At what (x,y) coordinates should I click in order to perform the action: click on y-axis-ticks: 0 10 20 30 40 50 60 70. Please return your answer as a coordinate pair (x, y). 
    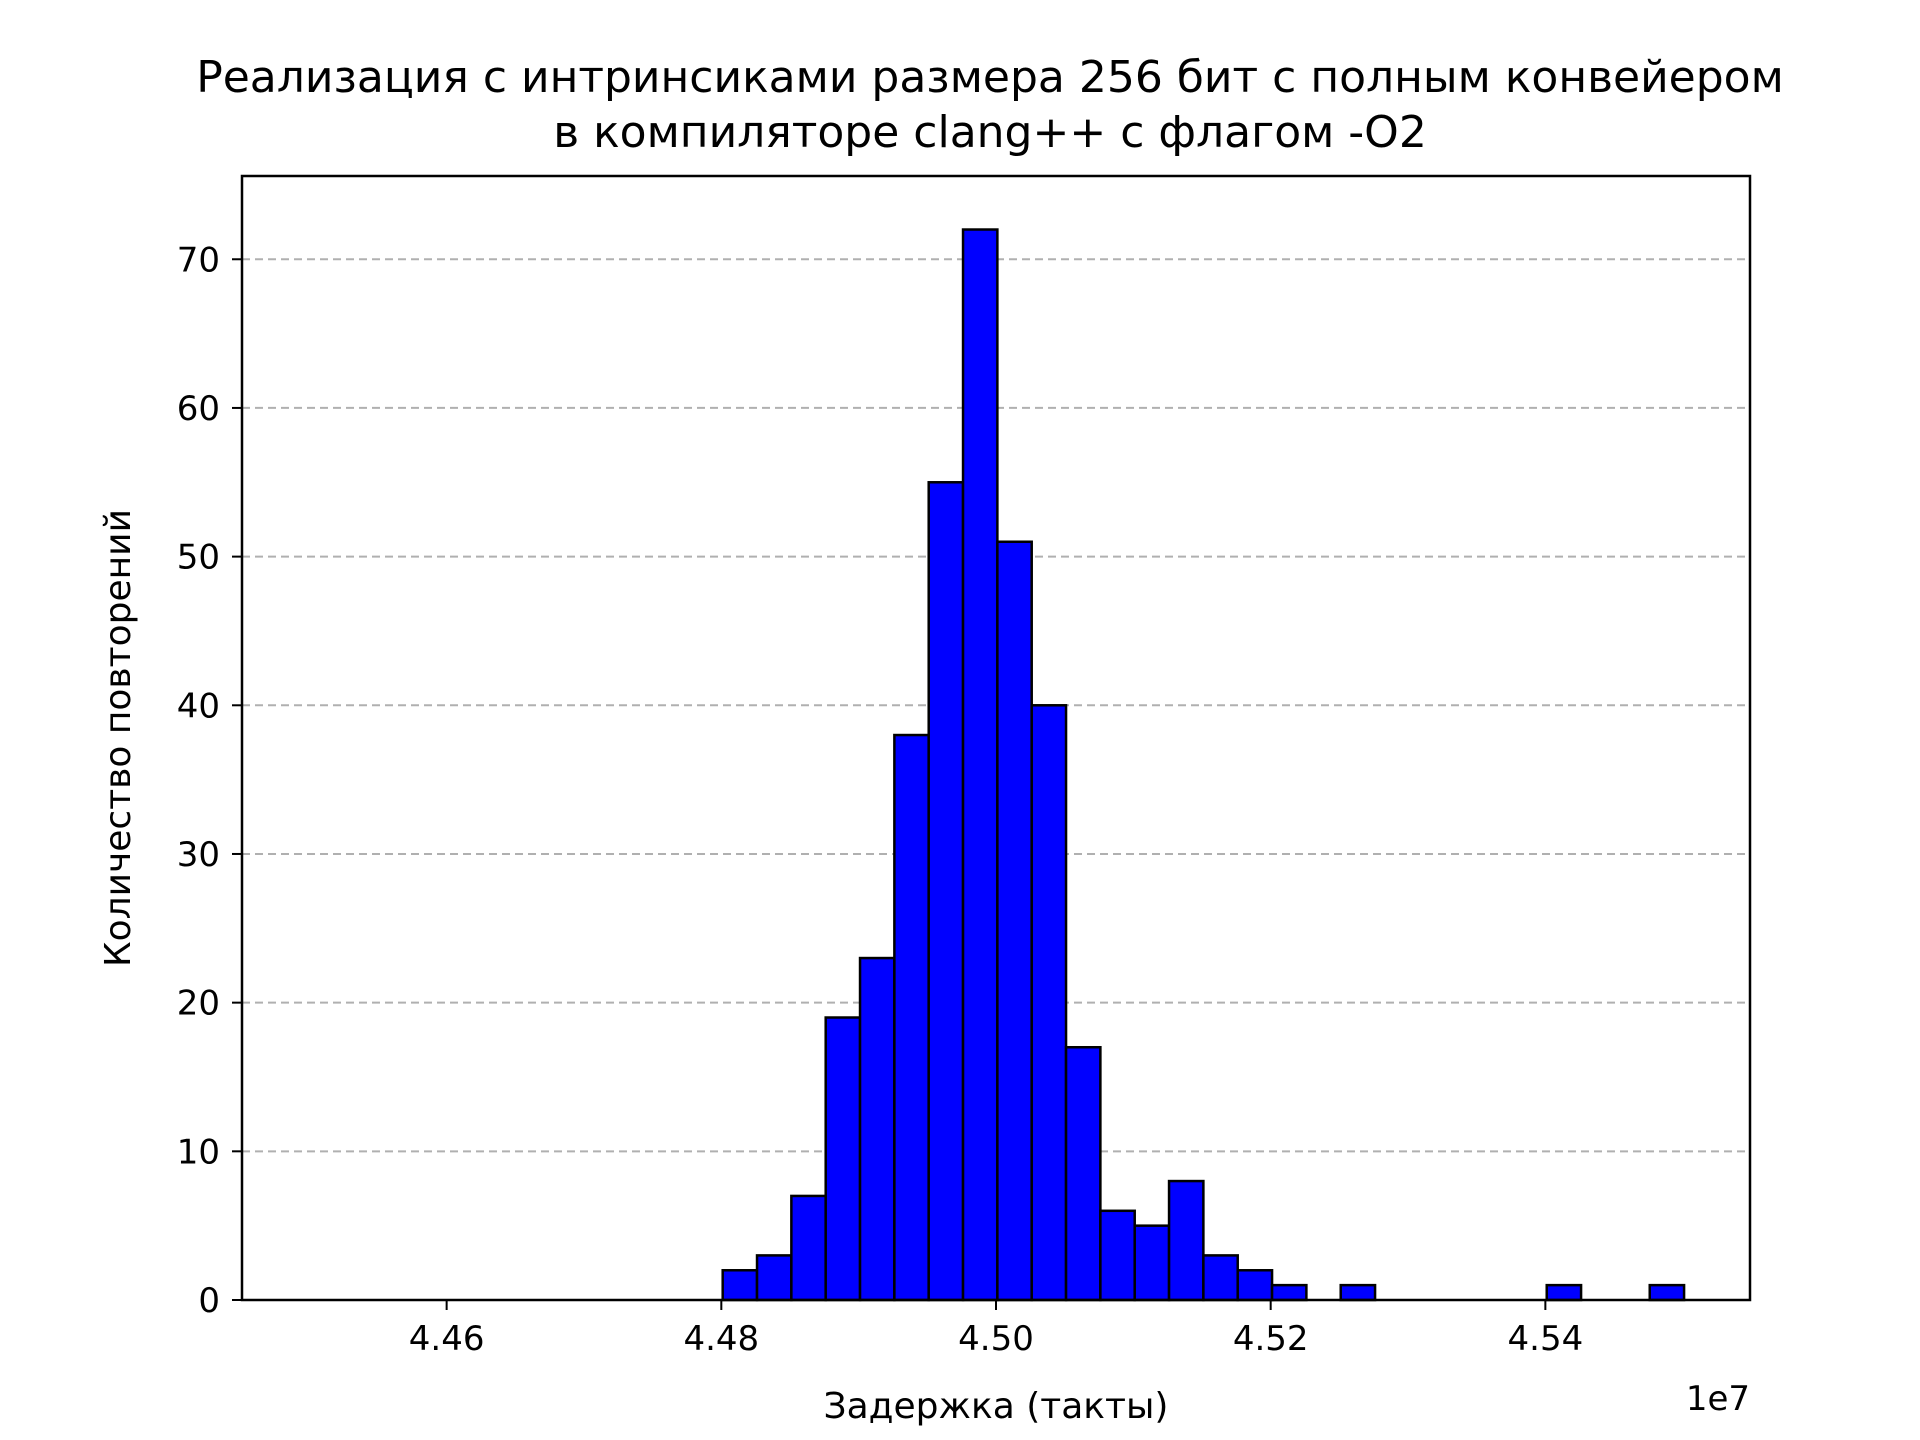
    Looking at the image, I should click on (209, 780).